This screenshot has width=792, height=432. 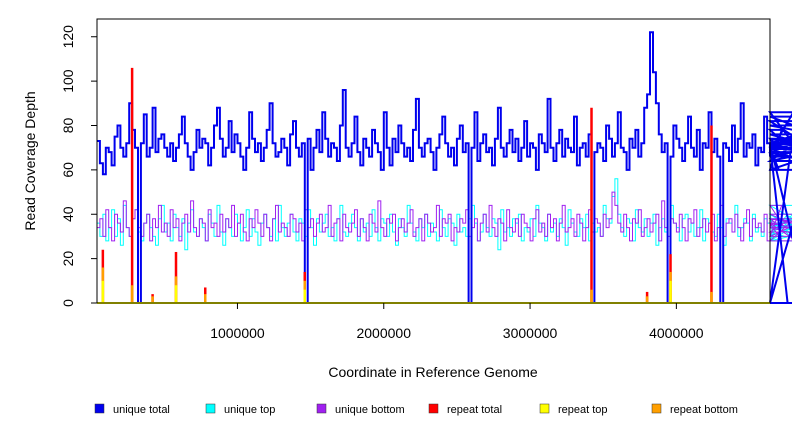 What do you see at coordinates (433, 372) in the screenshot?
I see `x-axis-label: Coordinate in Reference Genome` at bounding box center [433, 372].